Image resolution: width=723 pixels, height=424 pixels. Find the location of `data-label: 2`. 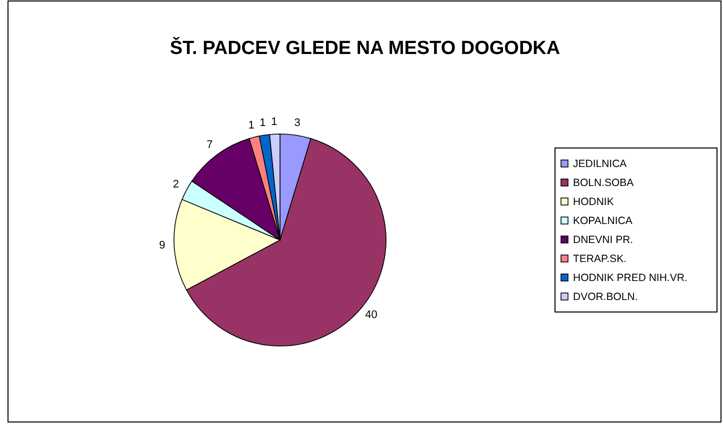

data-label: 2 is located at coordinates (175, 184).